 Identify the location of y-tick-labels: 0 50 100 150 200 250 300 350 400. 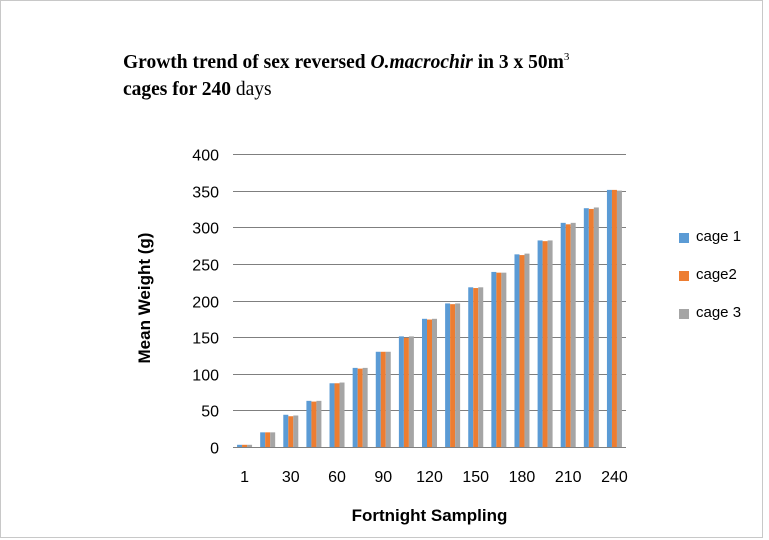
(205, 303).